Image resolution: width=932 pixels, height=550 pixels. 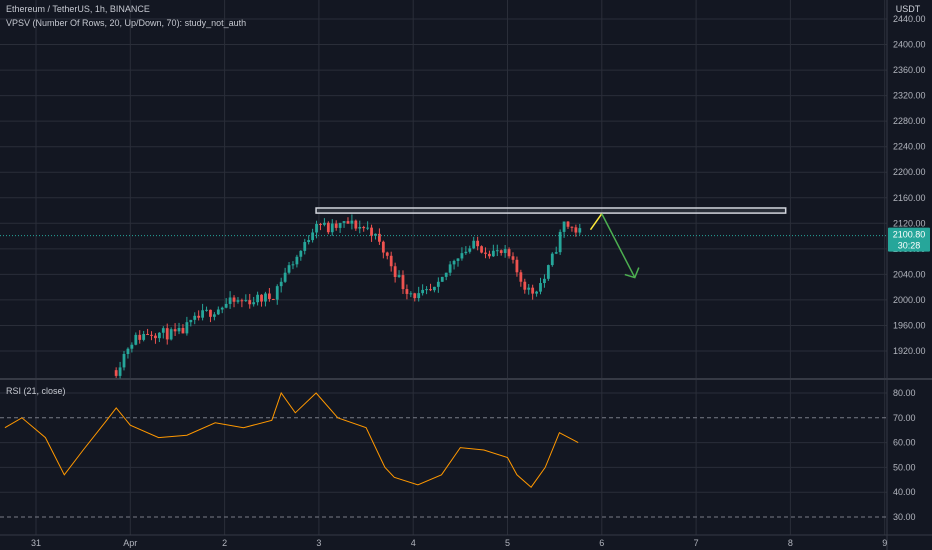 What do you see at coordinates (551, 210) in the screenshot?
I see `resistance-zone-rectangle` at bounding box center [551, 210].